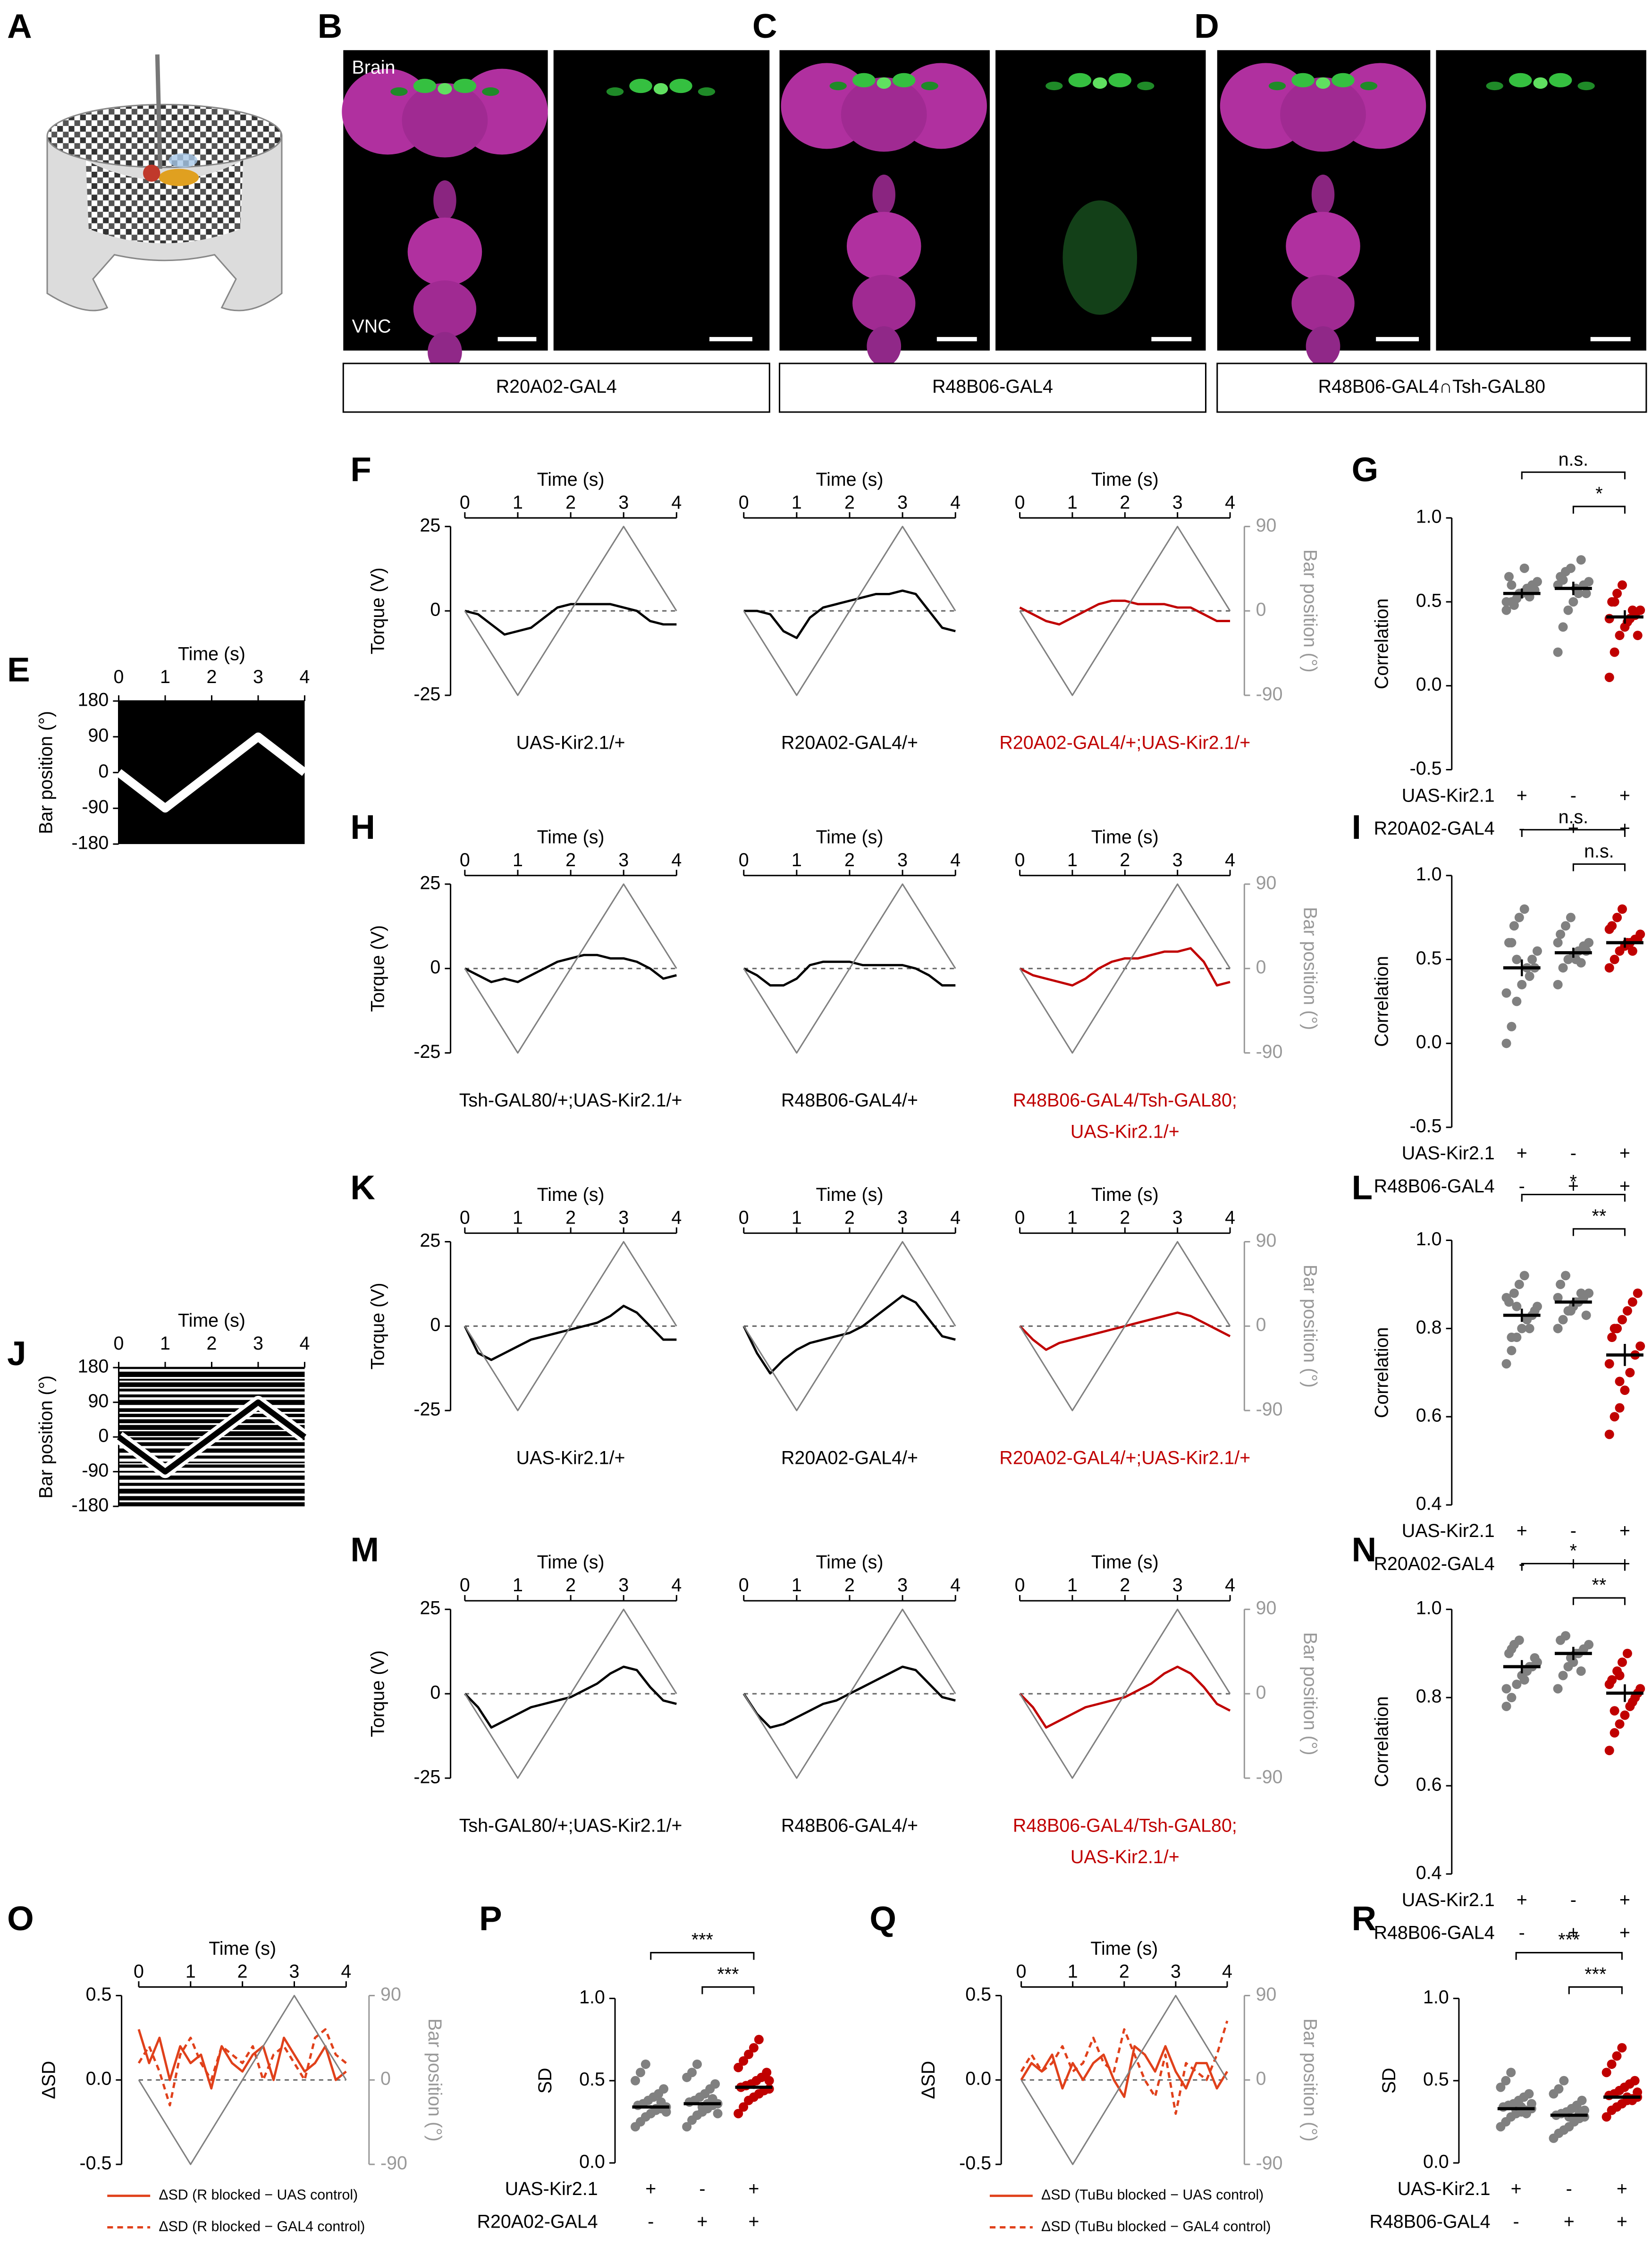  What do you see at coordinates (1125, 1857) in the screenshot?
I see `caption: UAS-Kir2.1/+` at bounding box center [1125, 1857].